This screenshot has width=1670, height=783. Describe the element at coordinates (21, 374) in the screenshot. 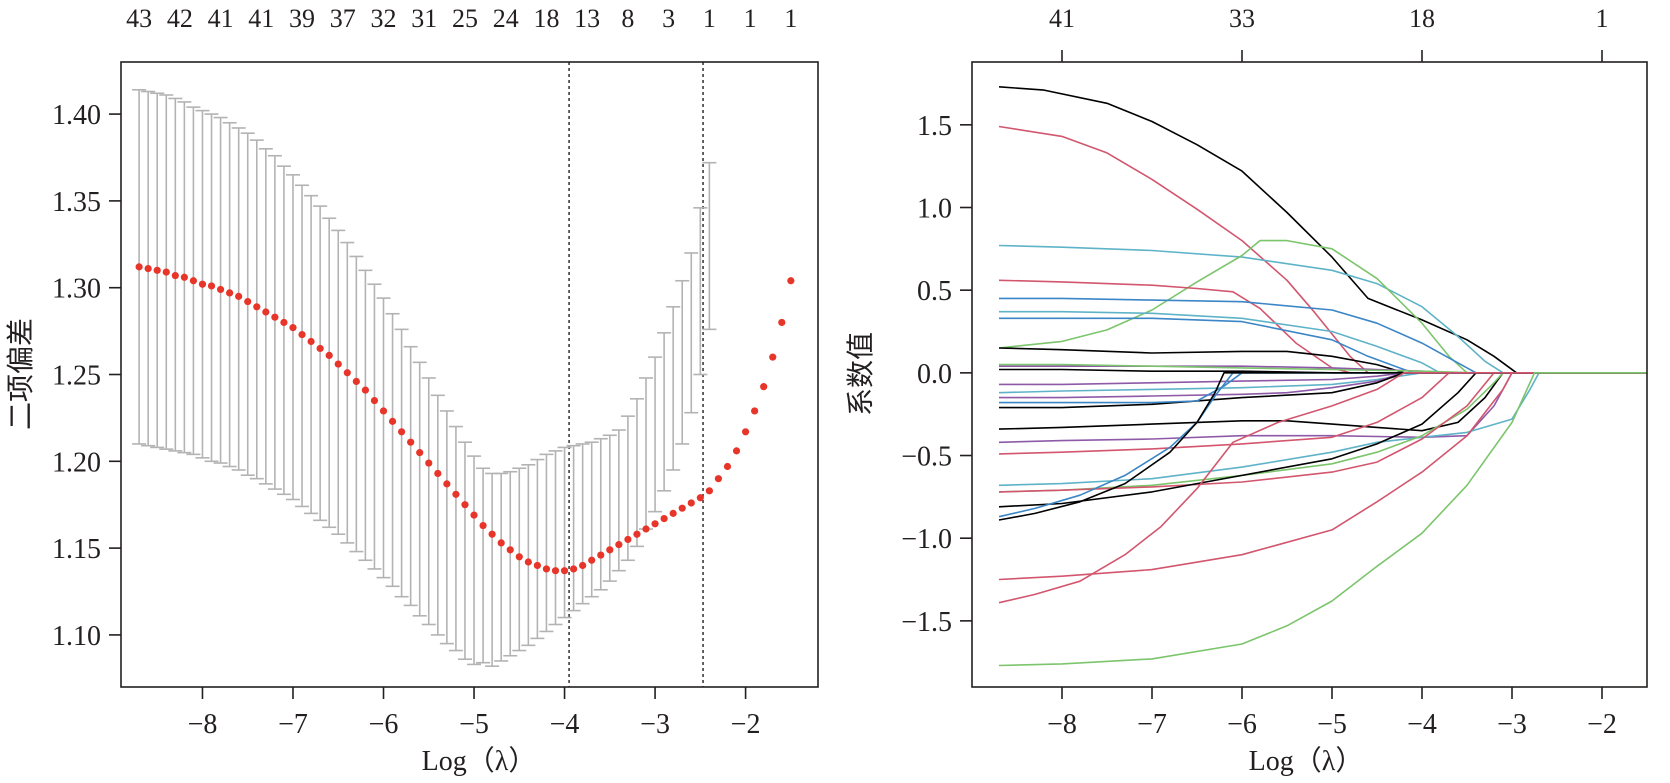

I see `left-y-axis-title: 二项偏差` at that location.